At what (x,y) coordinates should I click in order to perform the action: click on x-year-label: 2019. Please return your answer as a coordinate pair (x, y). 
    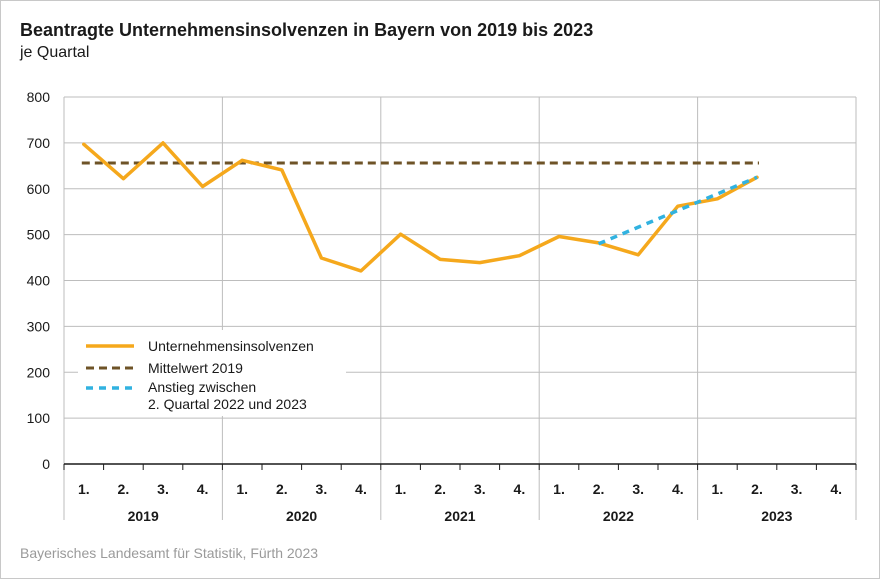
    Looking at the image, I should click on (143, 516).